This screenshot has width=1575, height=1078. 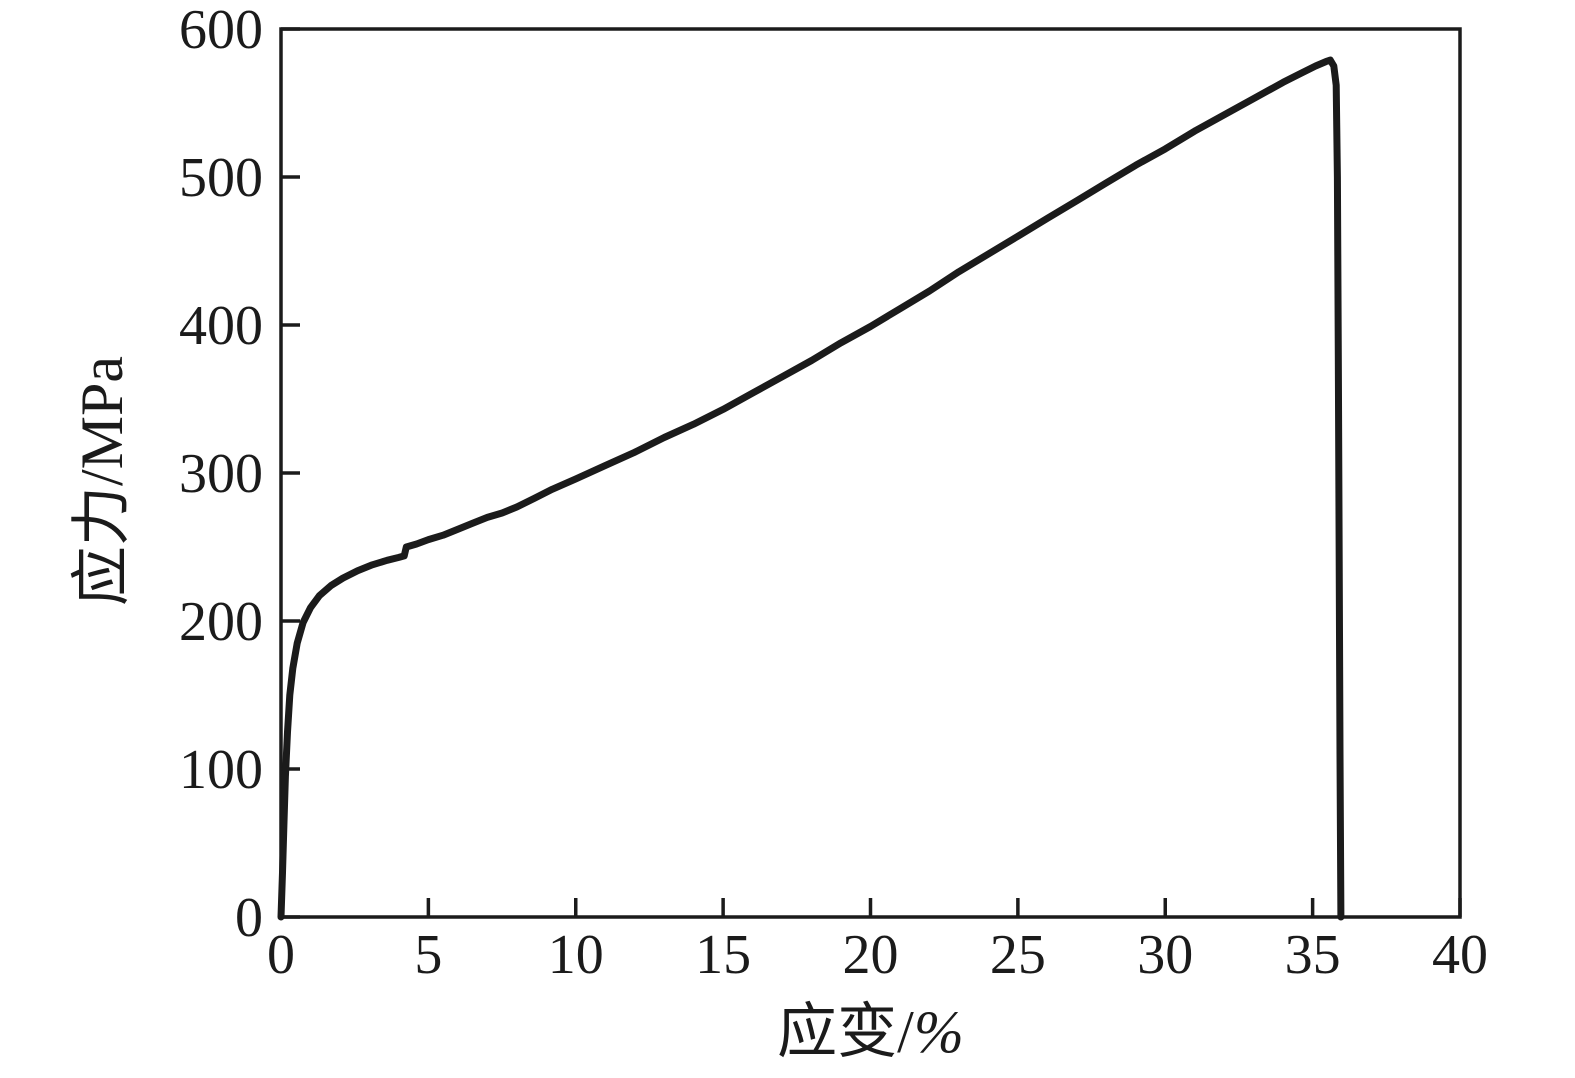 What do you see at coordinates (221, 178) in the screenshot?
I see `y-tick-label: 500` at bounding box center [221, 178].